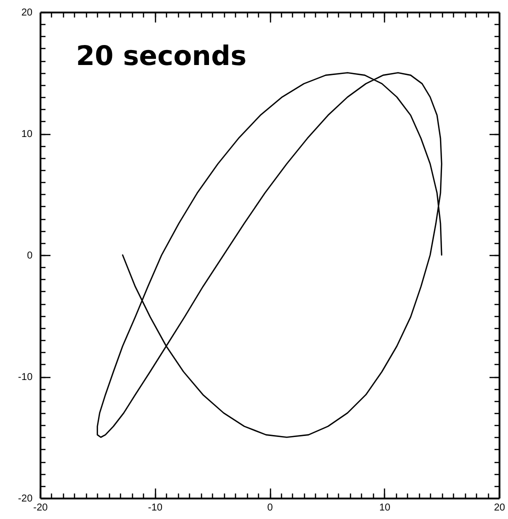 Image resolution: width=508 pixels, height=519 pixels. I want to click on y-tick-label: -10, so click(25, 377).